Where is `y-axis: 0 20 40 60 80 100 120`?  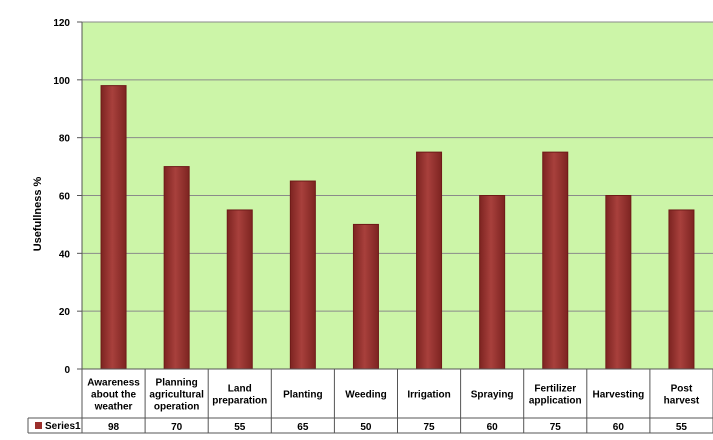
y-axis: 0 20 40 60 80 100 120 is located at coordinates (68, 197).